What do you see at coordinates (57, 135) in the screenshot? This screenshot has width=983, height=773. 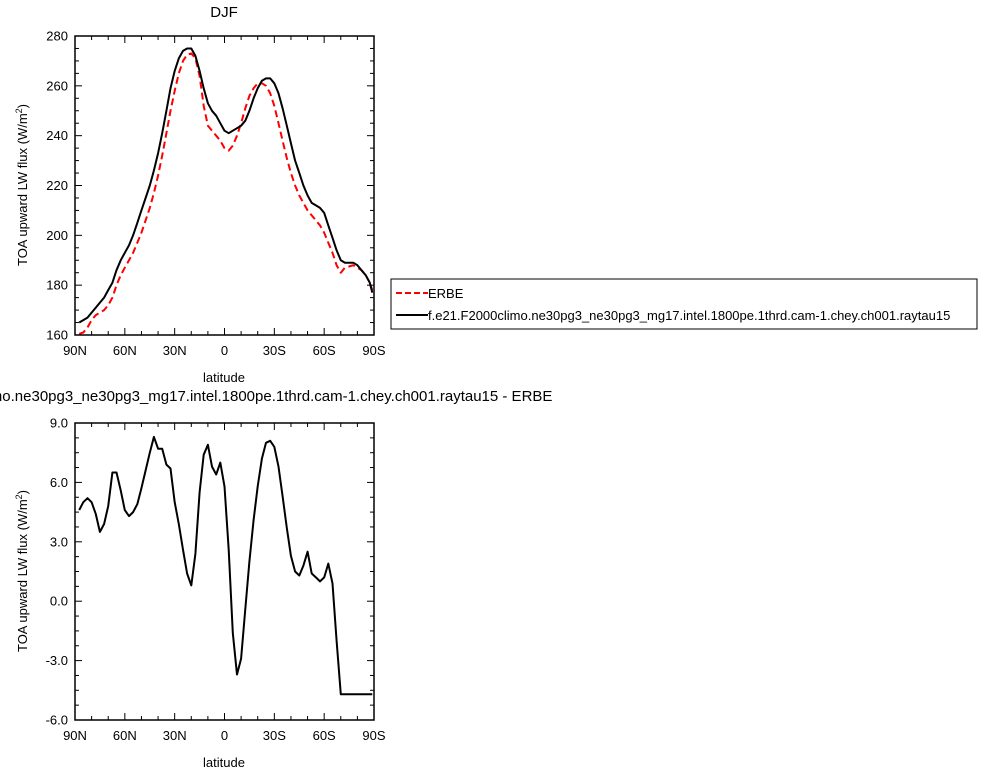 I see `y-tick-label: 240` at bounding box center [57, 135].